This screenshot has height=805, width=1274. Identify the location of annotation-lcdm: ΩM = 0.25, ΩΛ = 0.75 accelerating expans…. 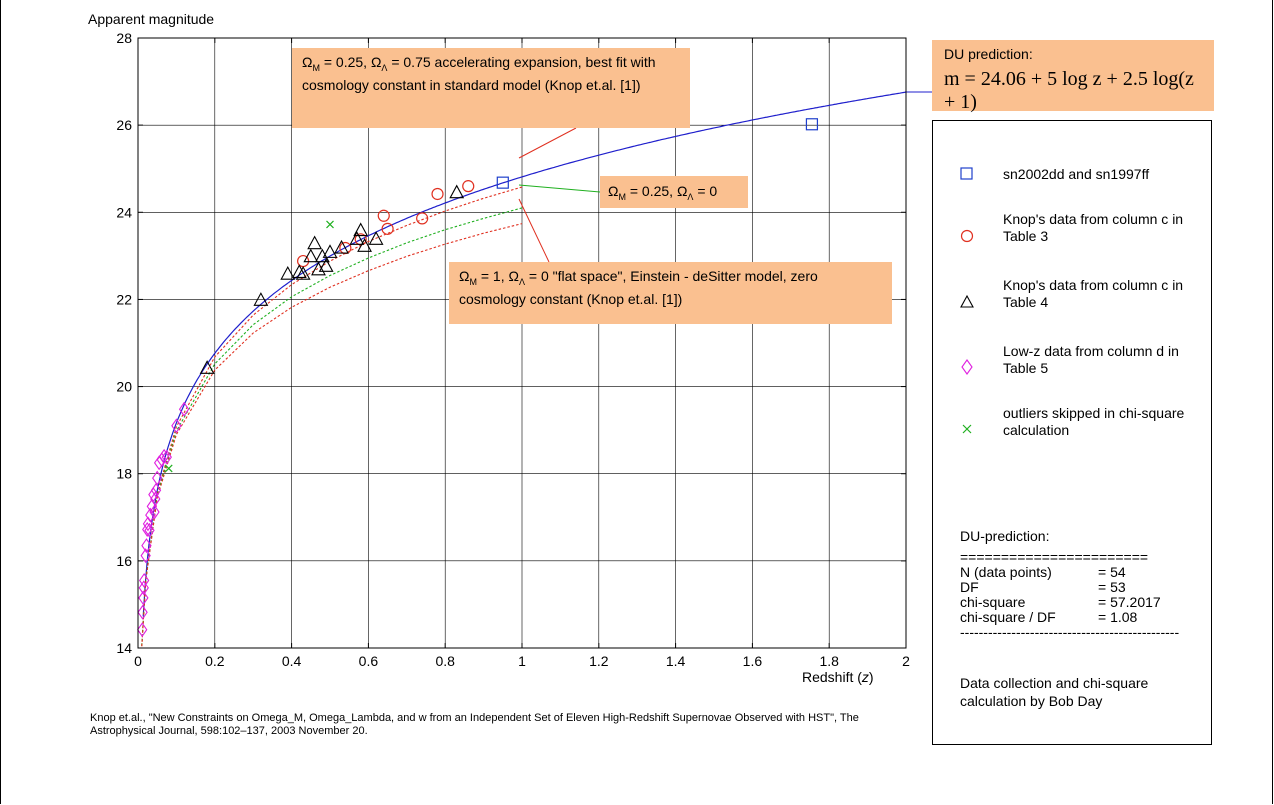
(491, 88).